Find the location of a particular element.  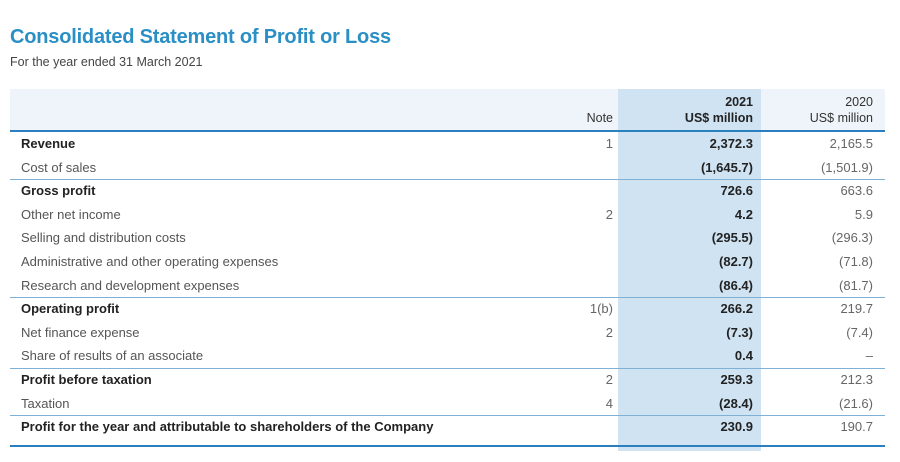

header-2021-year: 2021 is located at coordinates (739, 102).